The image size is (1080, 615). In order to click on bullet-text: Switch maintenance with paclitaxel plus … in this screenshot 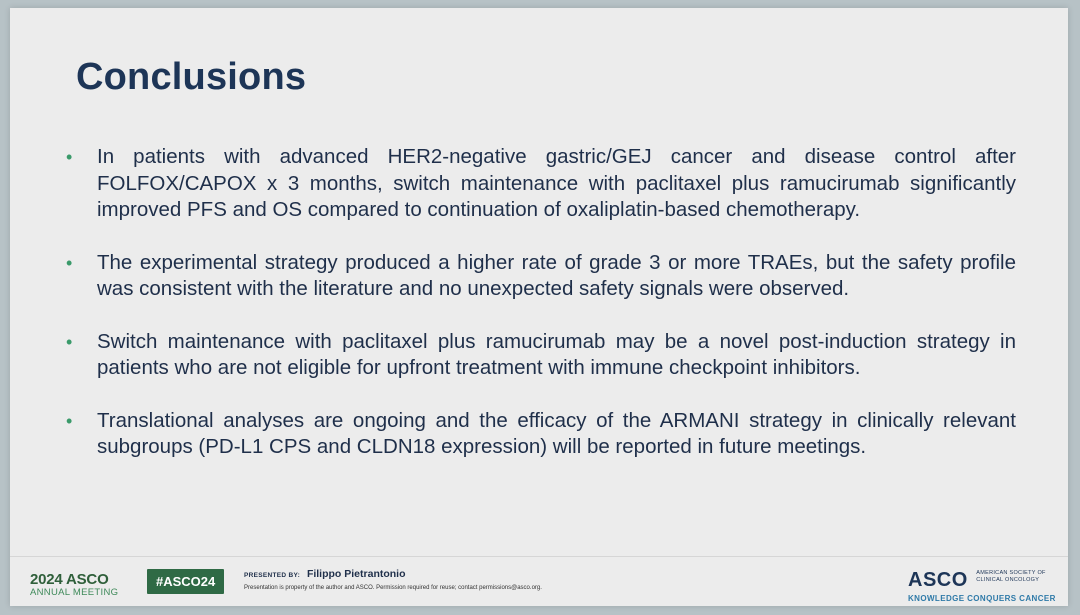, I will do `click(556, 354)`.